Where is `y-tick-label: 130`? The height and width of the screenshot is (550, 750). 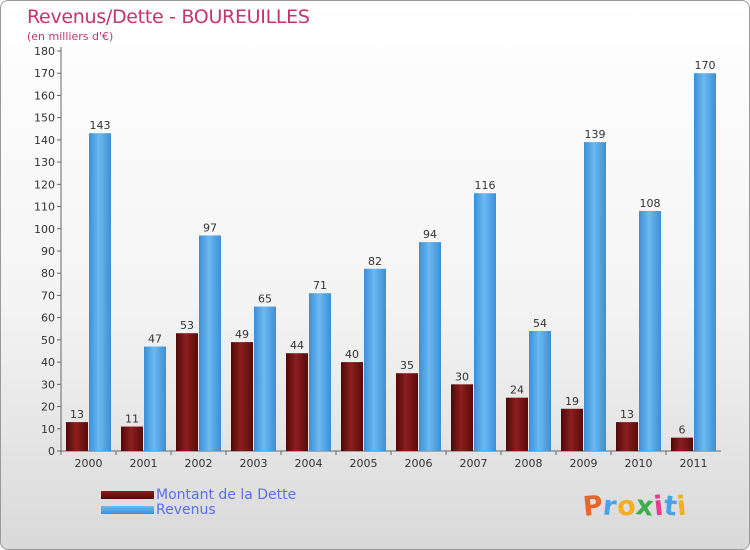 y-tick-label: 130 is located at coordinates (44, 162).